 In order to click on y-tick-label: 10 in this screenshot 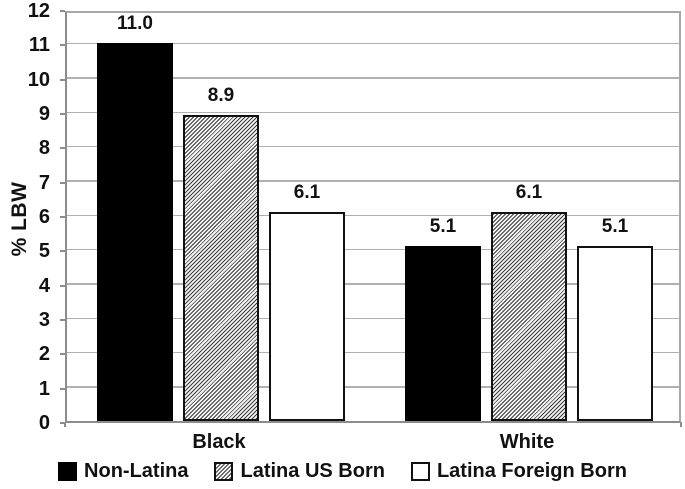, I will do `click(38, 79)`.